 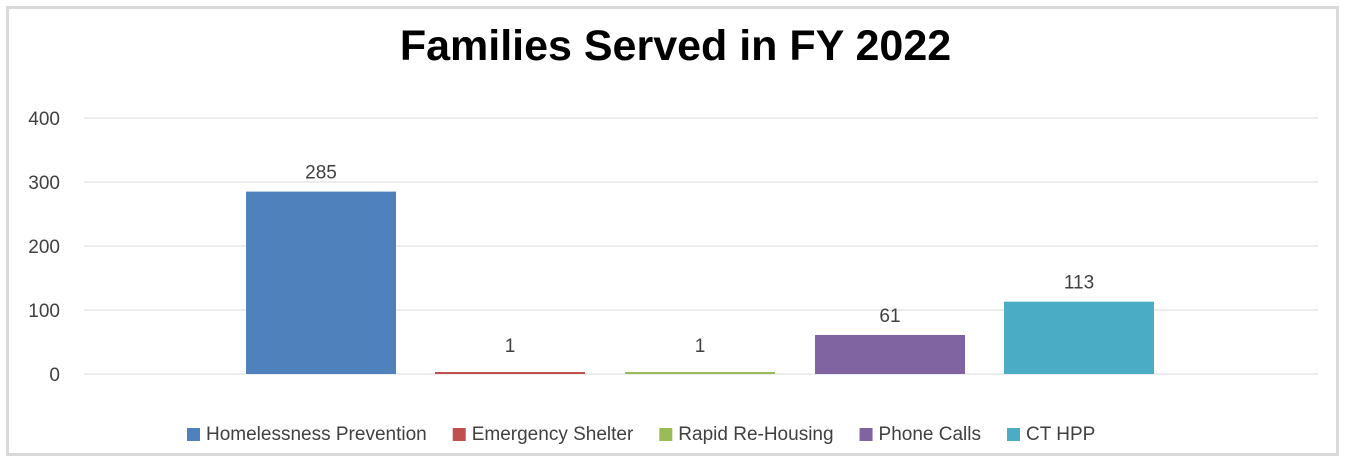 I want to click on y-tick-label: 400, so click(x=44, y=119).